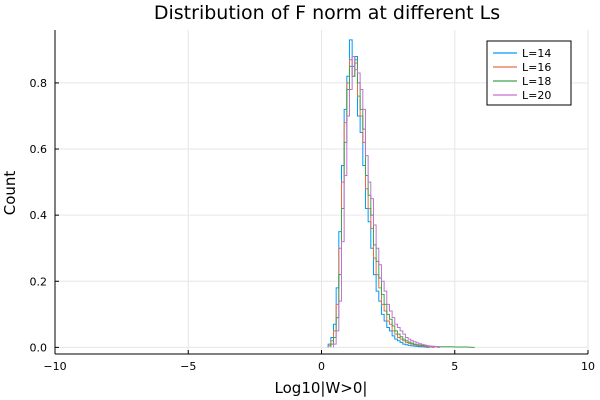 The height and width of the screenshot is (400, 600). Describe the element at coordinates (536, 67) in the screenshot. I see `legend-label-1: L=16` at that location.